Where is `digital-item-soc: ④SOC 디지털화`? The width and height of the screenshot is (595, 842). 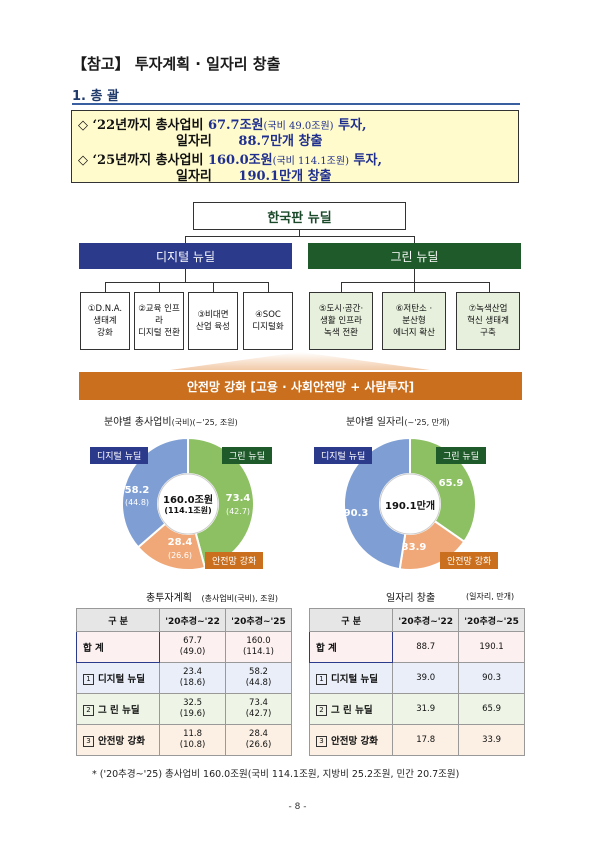
digital-item-soc: ④SOC 디지털화 is located at coordinates (268, 321).